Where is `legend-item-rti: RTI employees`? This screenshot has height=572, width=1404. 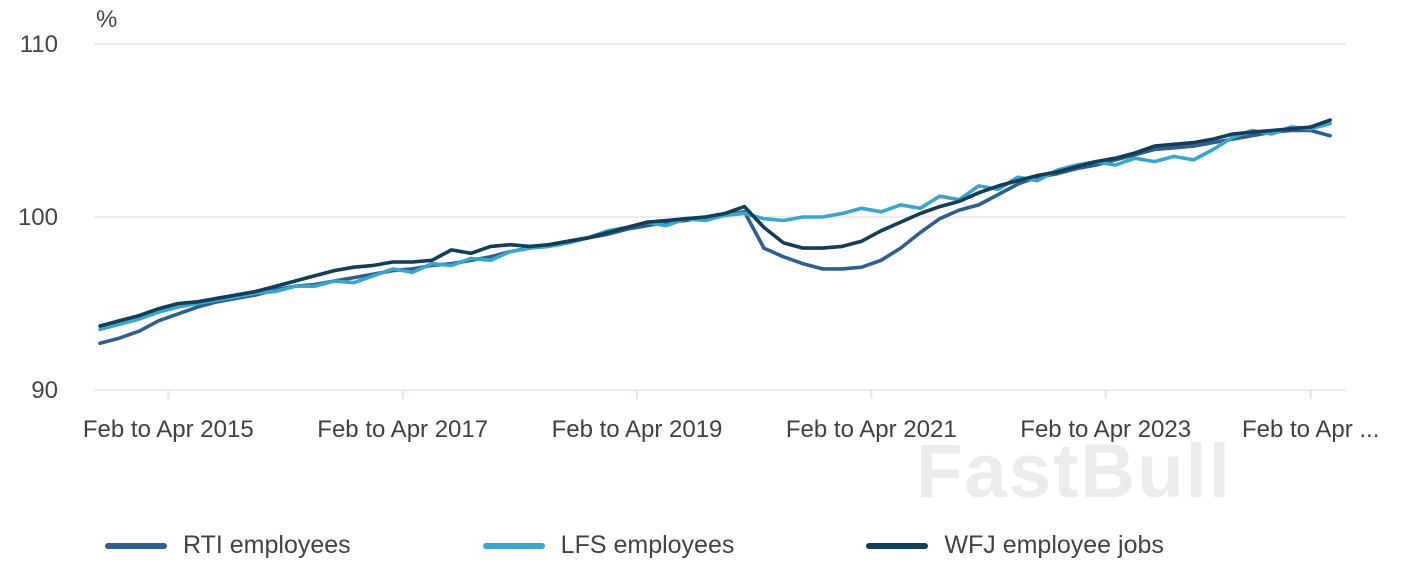
legend-item-rti: RTI employees is located at coordinates (228, 545).